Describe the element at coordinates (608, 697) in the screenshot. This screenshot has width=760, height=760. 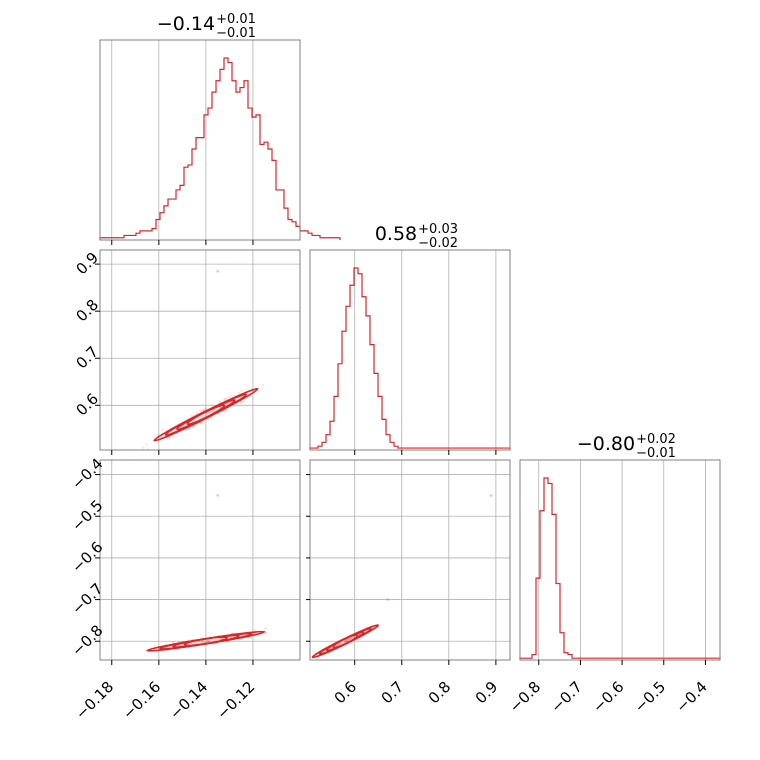
I see `x-tick-label: −0.6` at that location.